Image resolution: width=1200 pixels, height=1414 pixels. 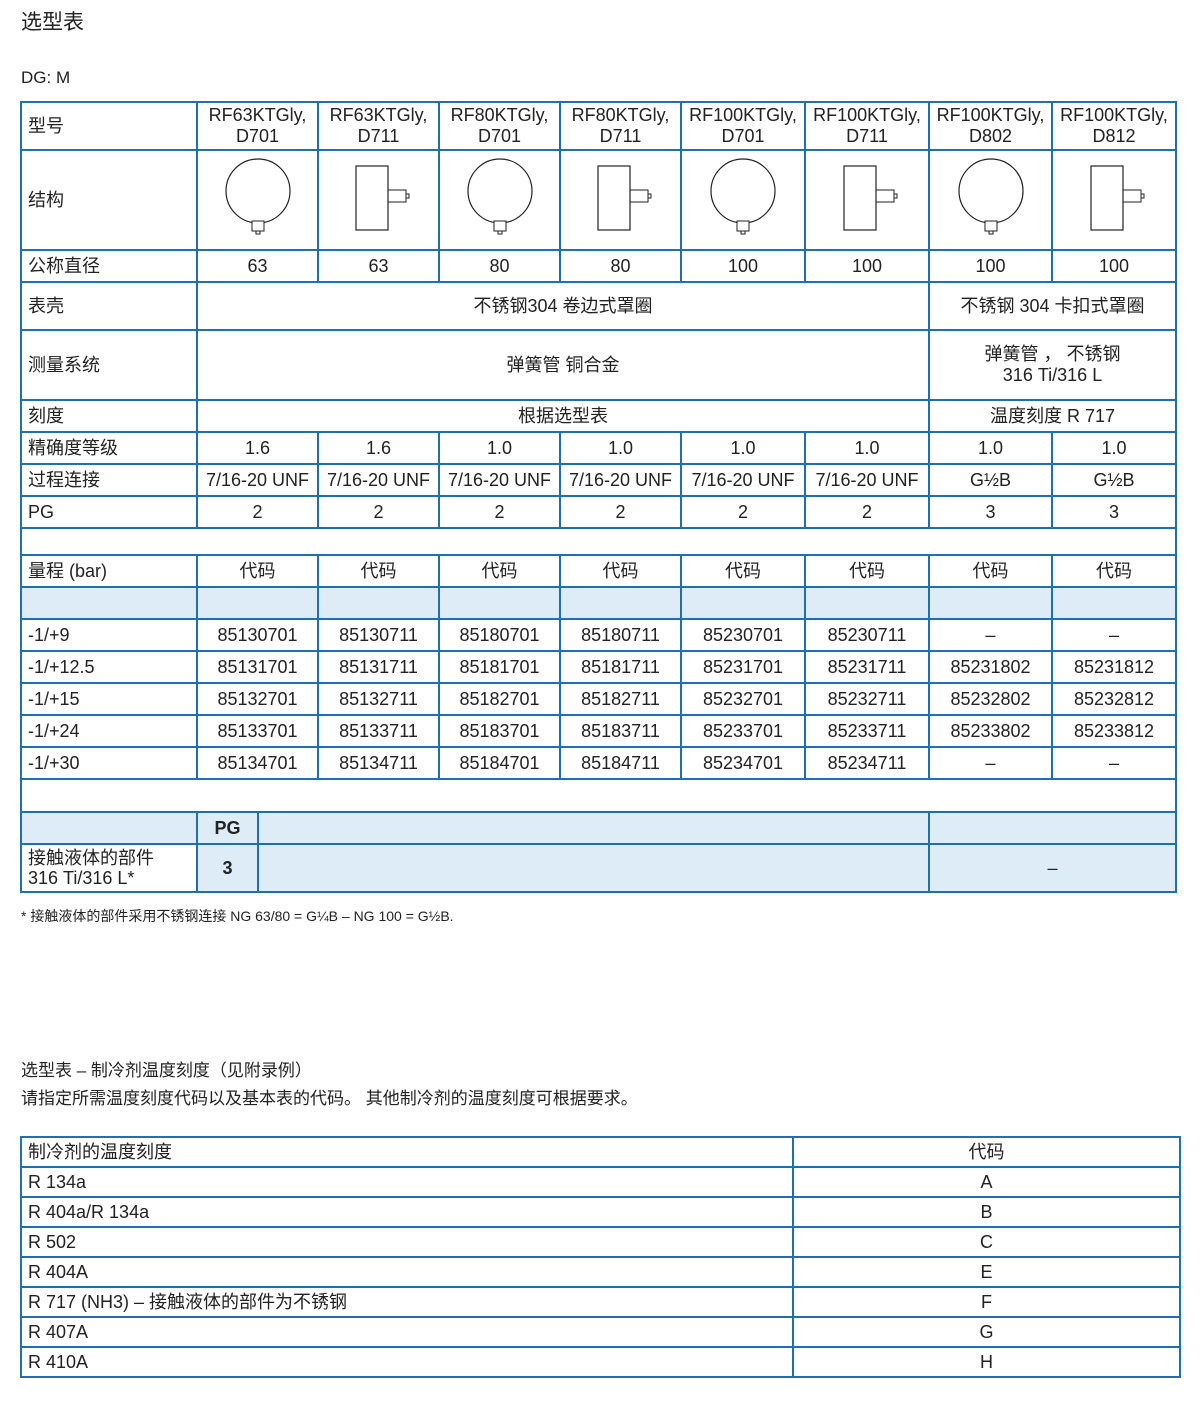 I want to click on measuring-system-row: 测量系统 弹簧管 铜合金 弹簧管 ， 不锈钢 316 Ti/316 L, so click(x=598, y=365).